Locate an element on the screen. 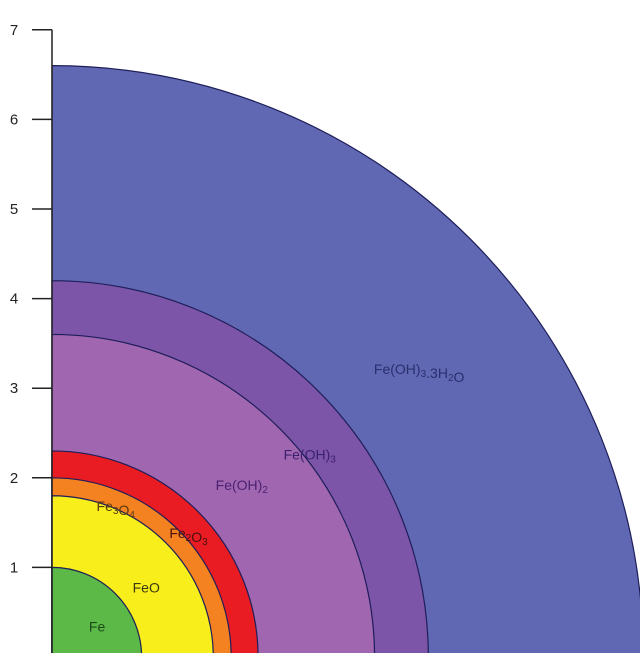  y-tick-label-1: 1 is located at coordinates (14, 567).